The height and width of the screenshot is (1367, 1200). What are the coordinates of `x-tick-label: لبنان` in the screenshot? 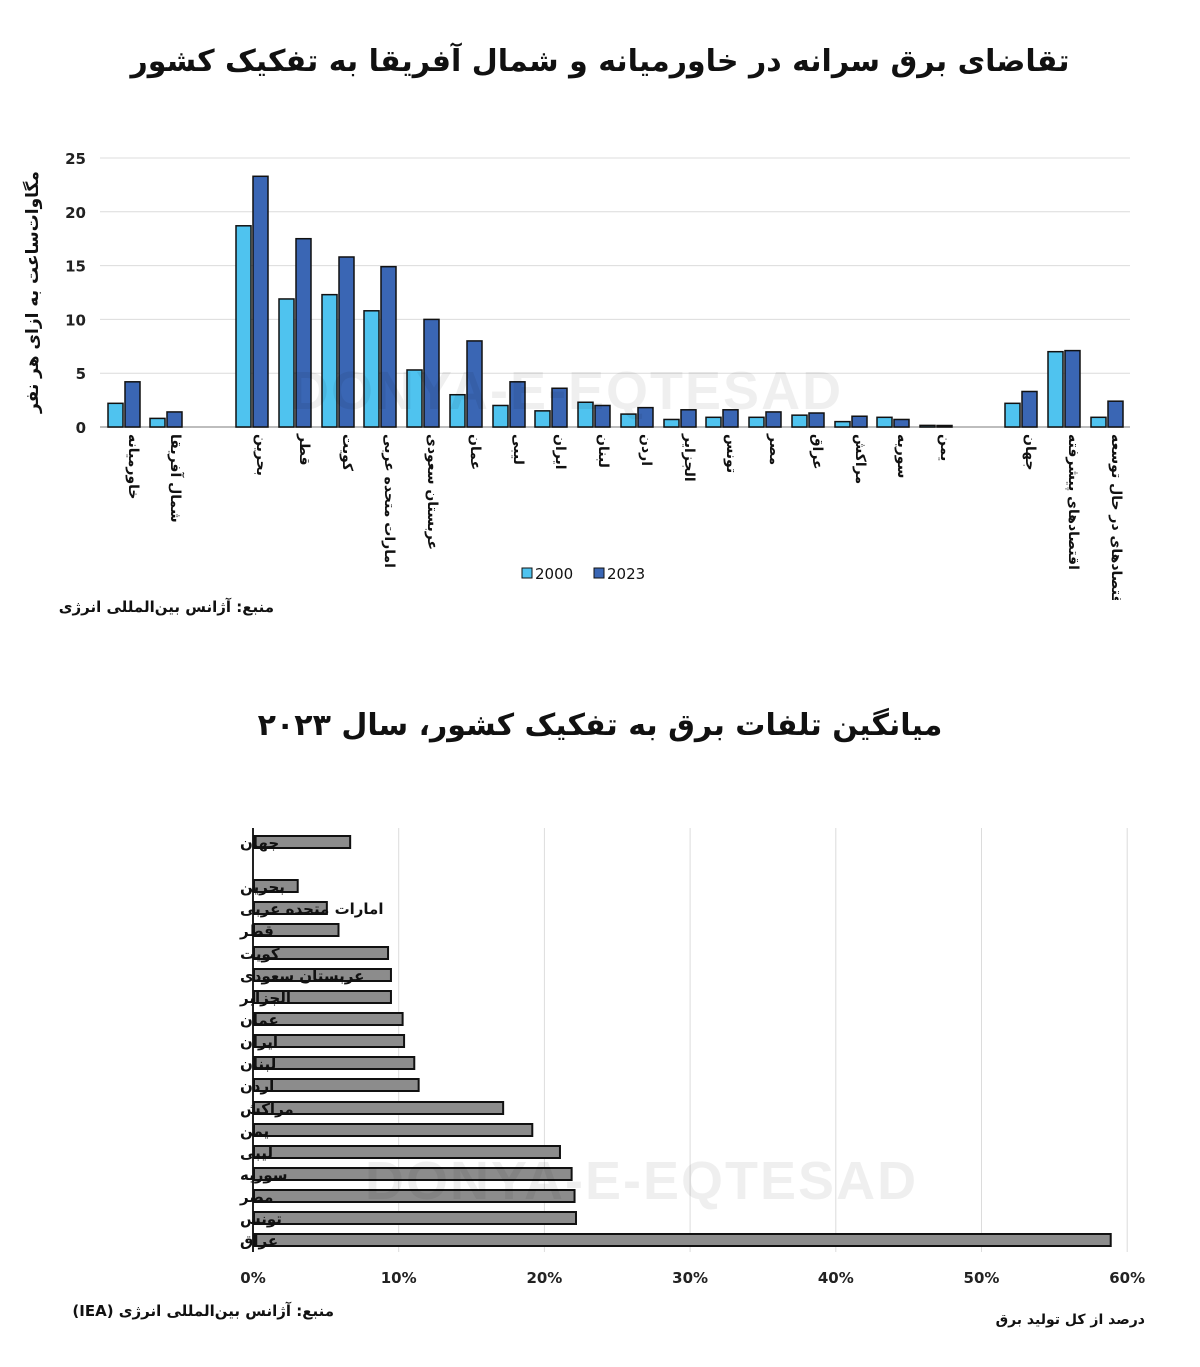 It's located at (603, 451).